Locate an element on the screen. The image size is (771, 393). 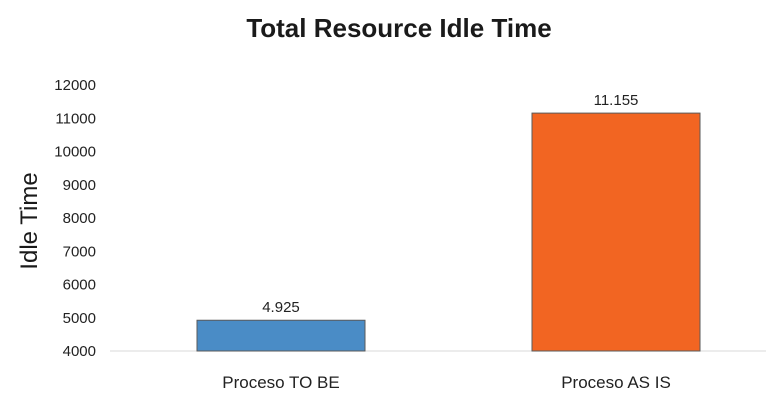
y-tick-label: 6000 is located at coordinates (79, 285).